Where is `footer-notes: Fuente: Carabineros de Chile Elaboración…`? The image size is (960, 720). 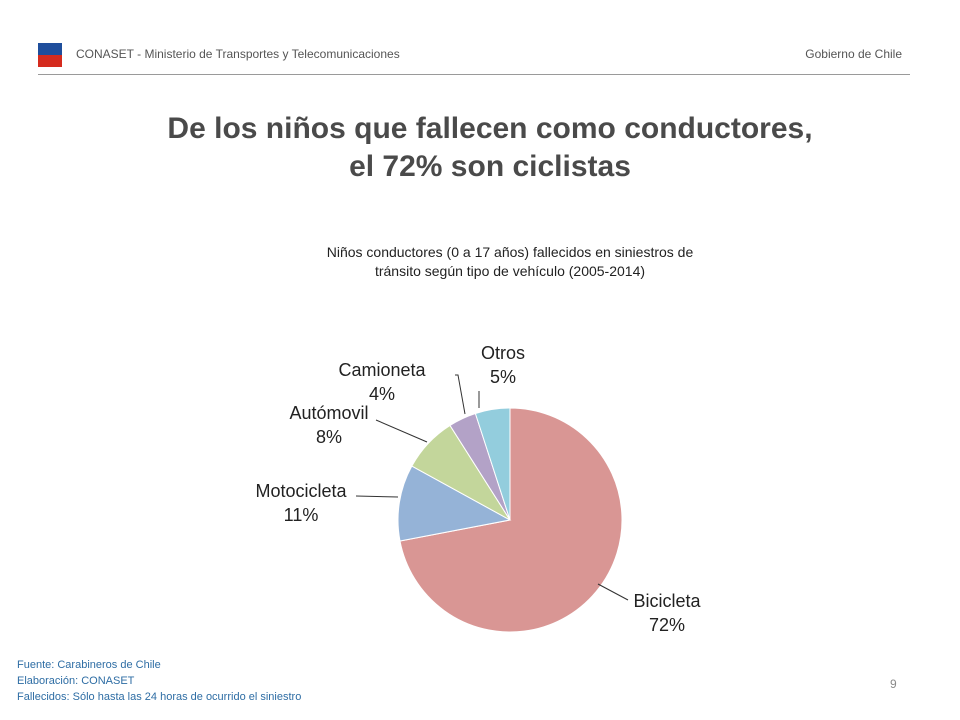
footer-notes: Fuente: Carabineros de Chile Elaboración… is located at coordinates (159, 681).